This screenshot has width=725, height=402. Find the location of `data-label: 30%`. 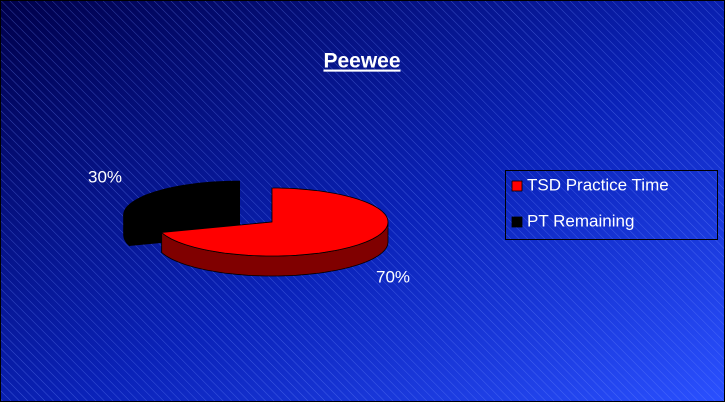

data-label: 30% is located at coordinates (105, 176).